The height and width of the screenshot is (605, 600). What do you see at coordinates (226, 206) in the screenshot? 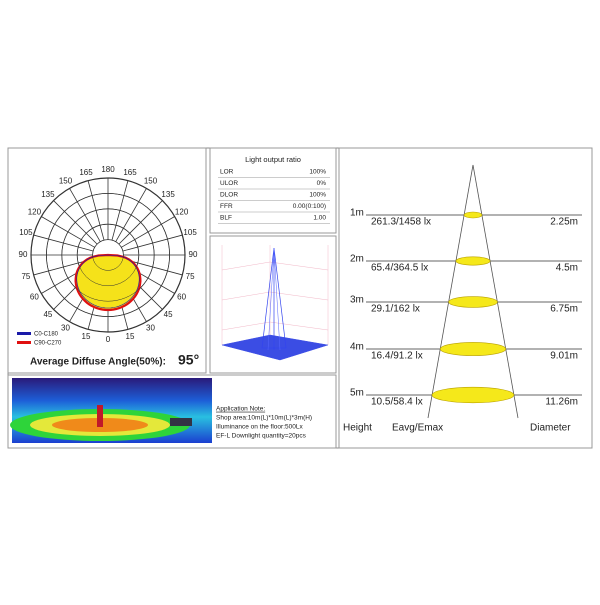
I see `table-key: FFR` at bounding box center [226, 206].